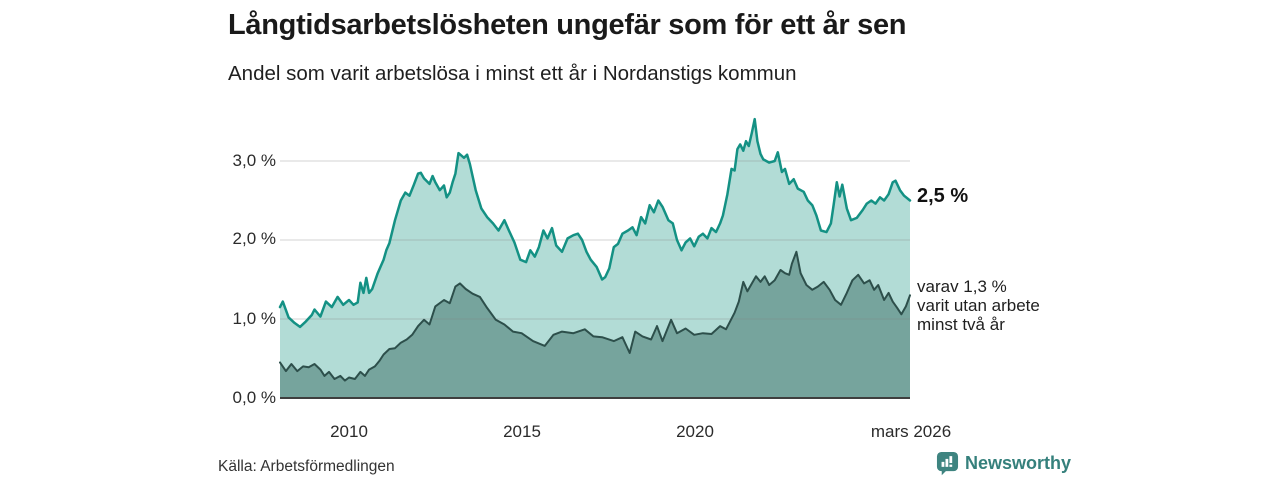 The width and height of the screenshot is (1280, 480). What do you see at coordinates (522, 431) in the screenshot?
I see `x-axis-tick-2015: 2015` at bounding box center [522, 431].